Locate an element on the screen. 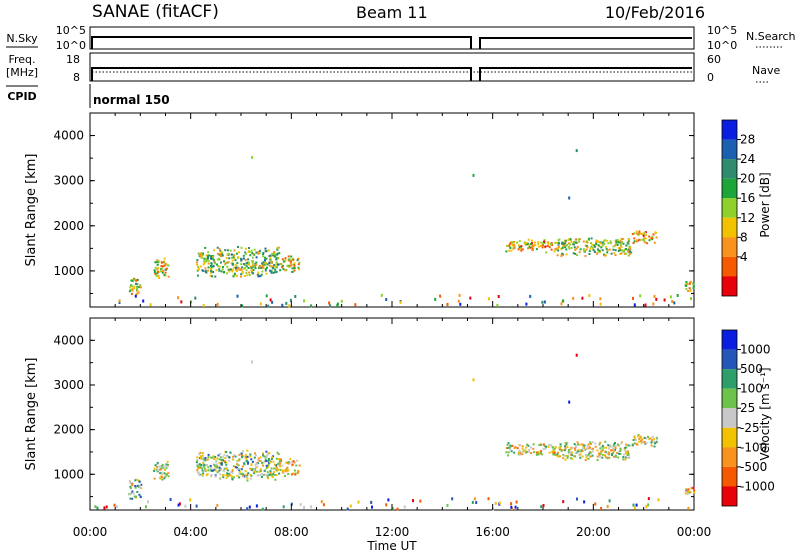 This screenshot has width=800, height=554. freq-tick-top: 18 is located at coordinates (73, 59).